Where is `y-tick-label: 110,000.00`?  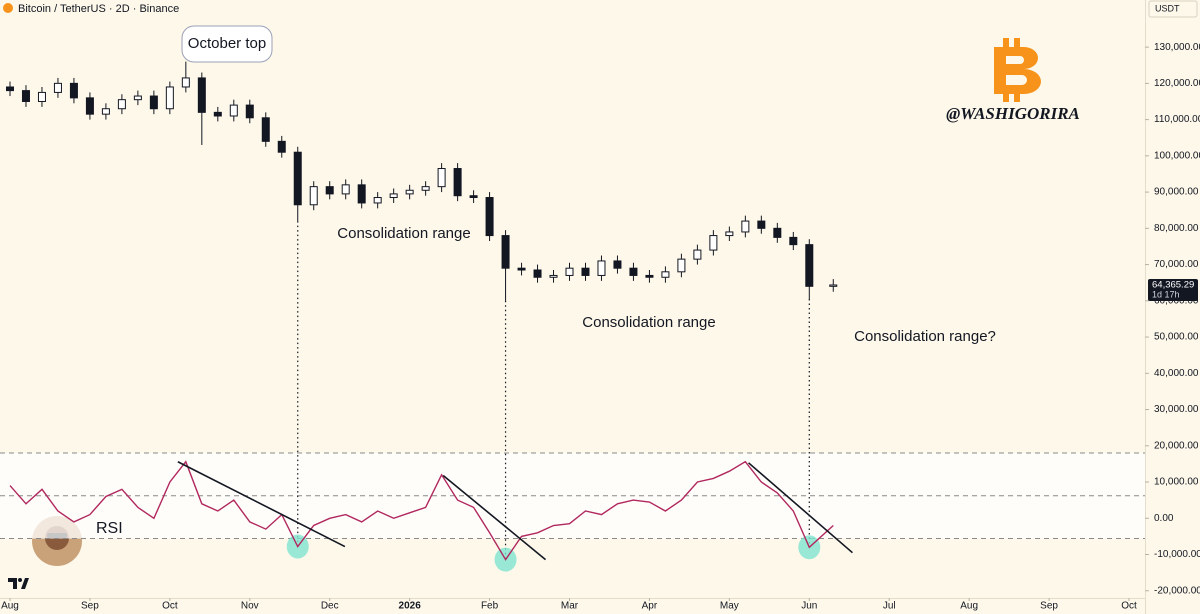
y-tick-label: 110,000.00 is located at coordinates (1177, 119).